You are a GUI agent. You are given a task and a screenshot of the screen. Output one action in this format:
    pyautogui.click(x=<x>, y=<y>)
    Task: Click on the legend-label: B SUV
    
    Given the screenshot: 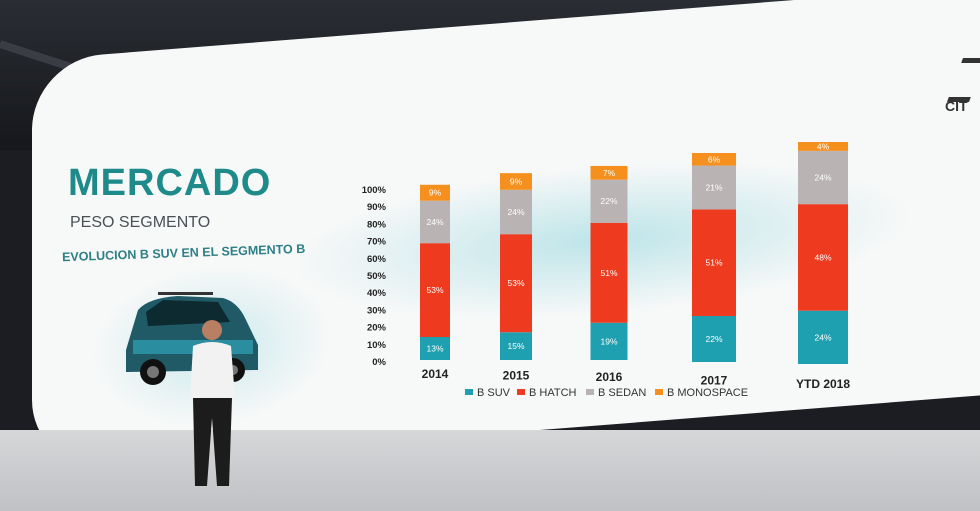 What is the action you would take?
    pyautogui.click(x=494, y=393)
    